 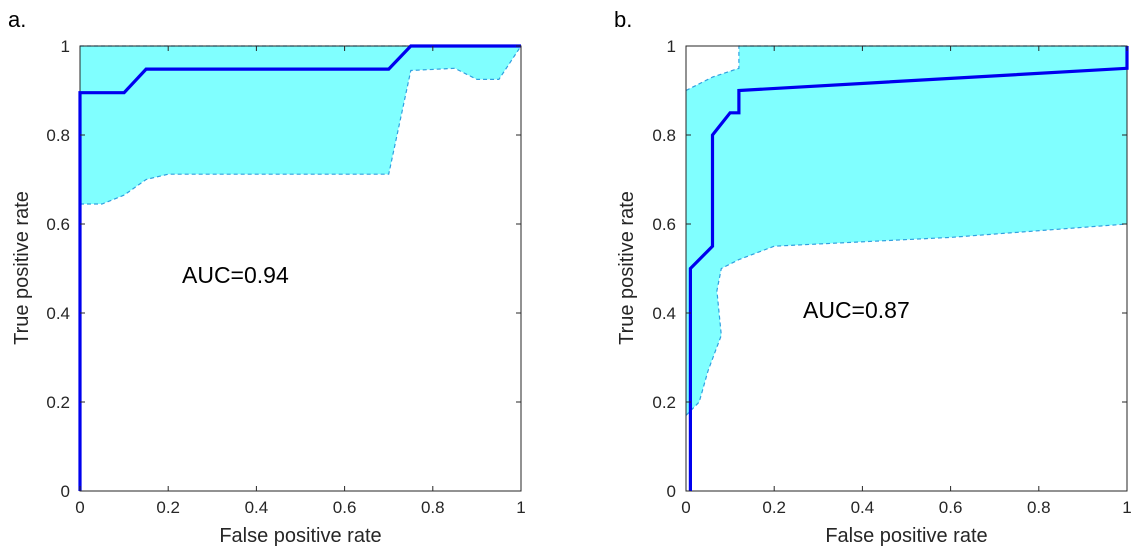 What do you see at coordinates (623, 19) in the screenshot?
I see `panel-label: b.` at bounding box center [623, 19].